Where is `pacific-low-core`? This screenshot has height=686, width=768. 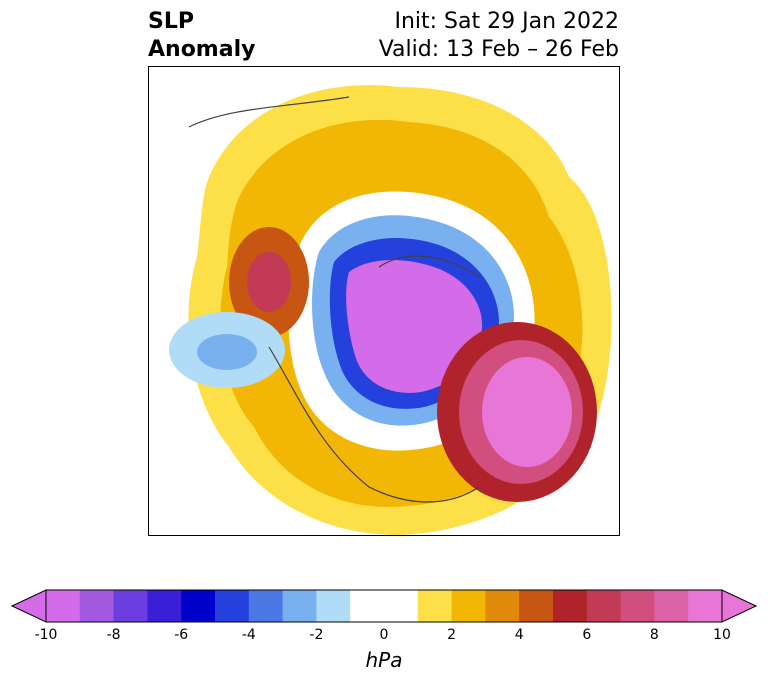 pacific-low-core is located at coordinates (227, 352).